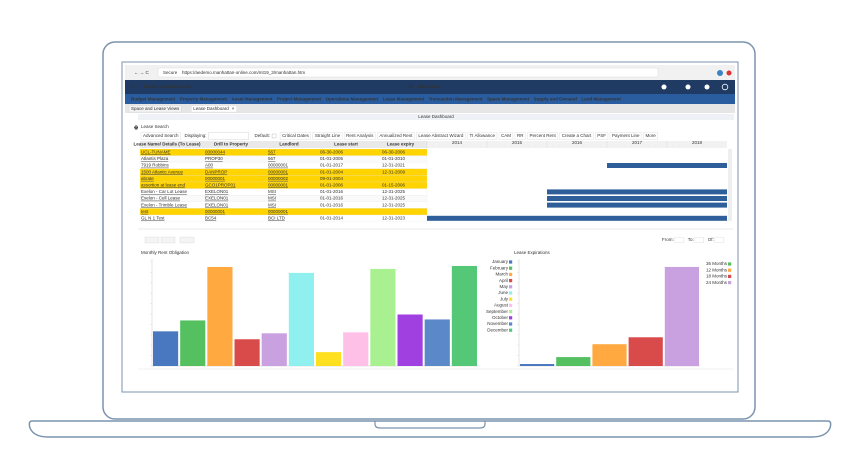 The height and width of the screenshot is (474, 860). I want to click on cell-link: abrate, so click(147, 178).